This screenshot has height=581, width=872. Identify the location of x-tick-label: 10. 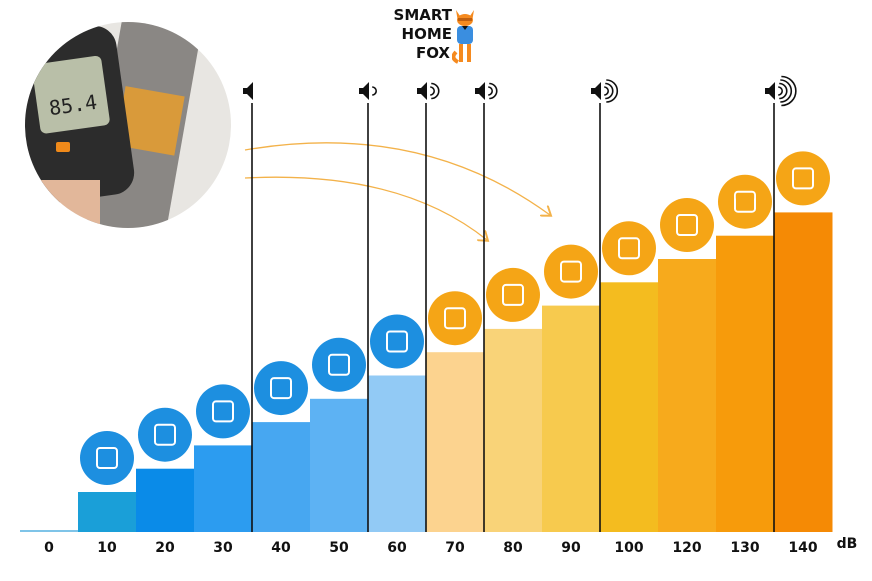
(107, 548).